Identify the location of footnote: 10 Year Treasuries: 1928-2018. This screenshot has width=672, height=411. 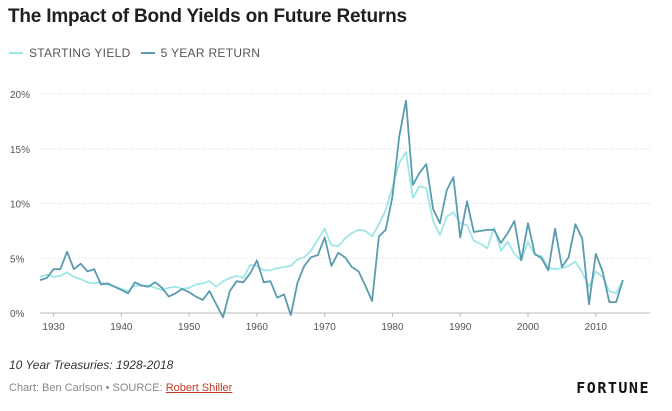
(91, 365).